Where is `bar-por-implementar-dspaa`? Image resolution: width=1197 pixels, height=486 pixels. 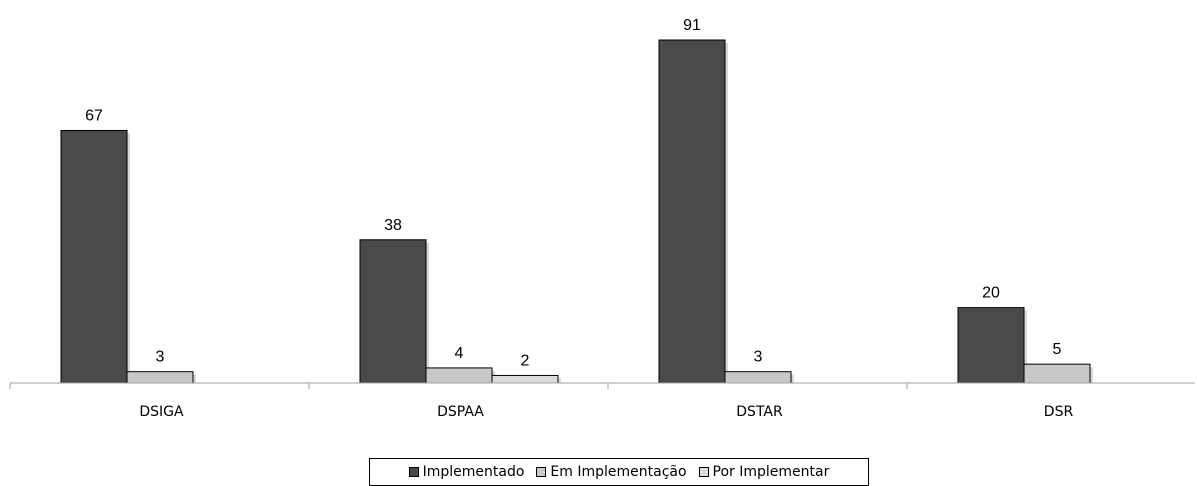 bar-por-implementar-dspaa is located at coordinates (525, 379).